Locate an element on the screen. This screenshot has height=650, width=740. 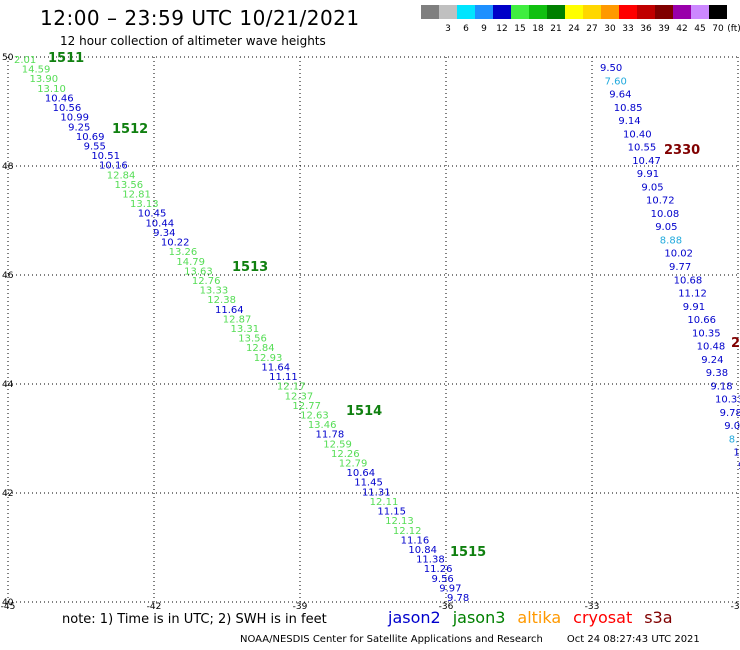
wave-height-value: 10.72 is located at coordinates (660, 201).